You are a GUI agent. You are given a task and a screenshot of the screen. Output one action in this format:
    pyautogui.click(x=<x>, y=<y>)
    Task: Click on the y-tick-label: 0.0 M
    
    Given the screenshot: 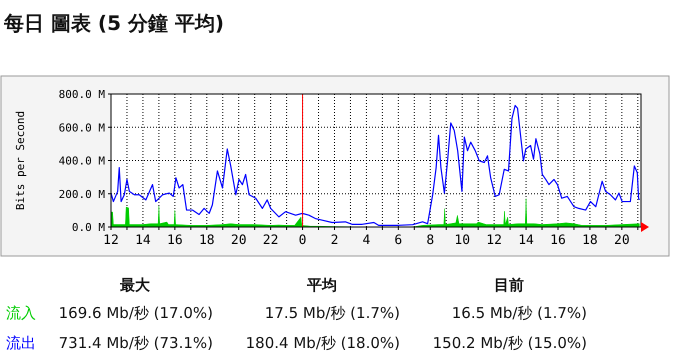 What is the action you would take?
    pyautogui.click(x=89, y=227)
    